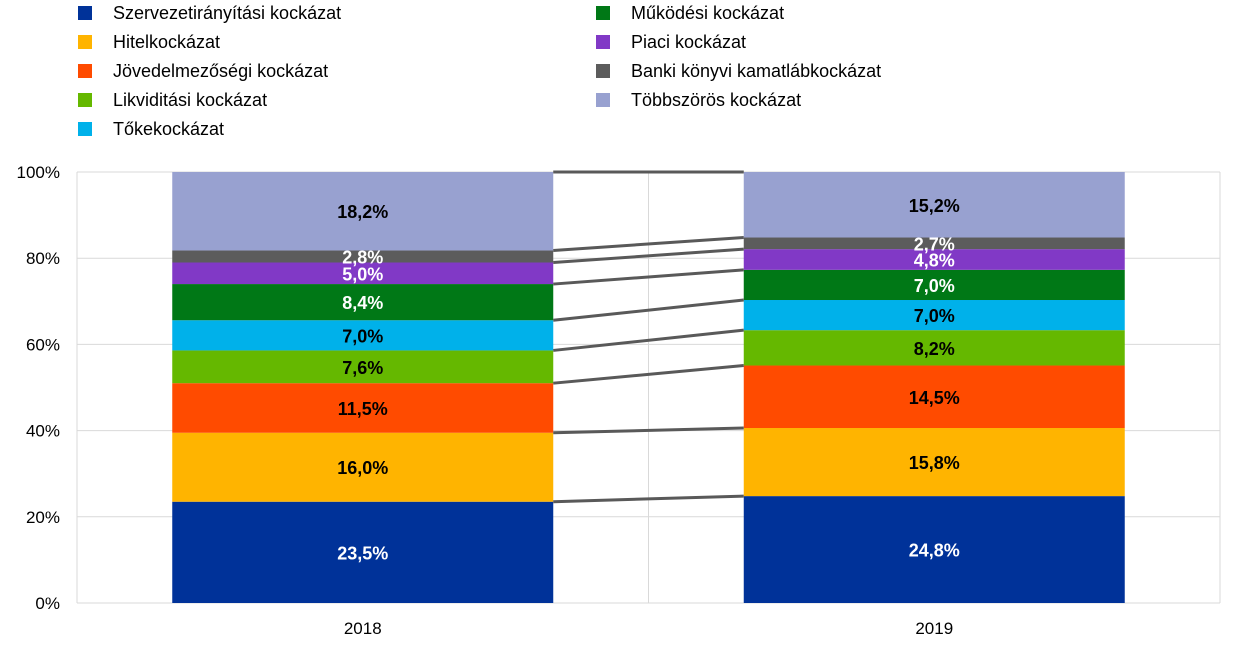  Describe the element at coordinates (220, 71) in the screenshot. I see `legend-label: Jövedelmezőségi kockázat` at that location.